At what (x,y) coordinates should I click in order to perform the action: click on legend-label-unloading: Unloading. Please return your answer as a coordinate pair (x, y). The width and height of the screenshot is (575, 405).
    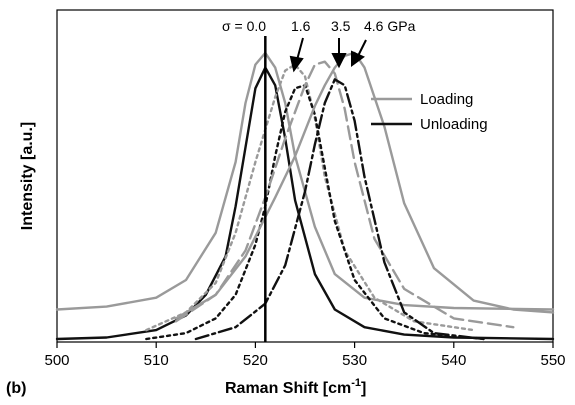
    Looking at the image, I should click on (454, 124).